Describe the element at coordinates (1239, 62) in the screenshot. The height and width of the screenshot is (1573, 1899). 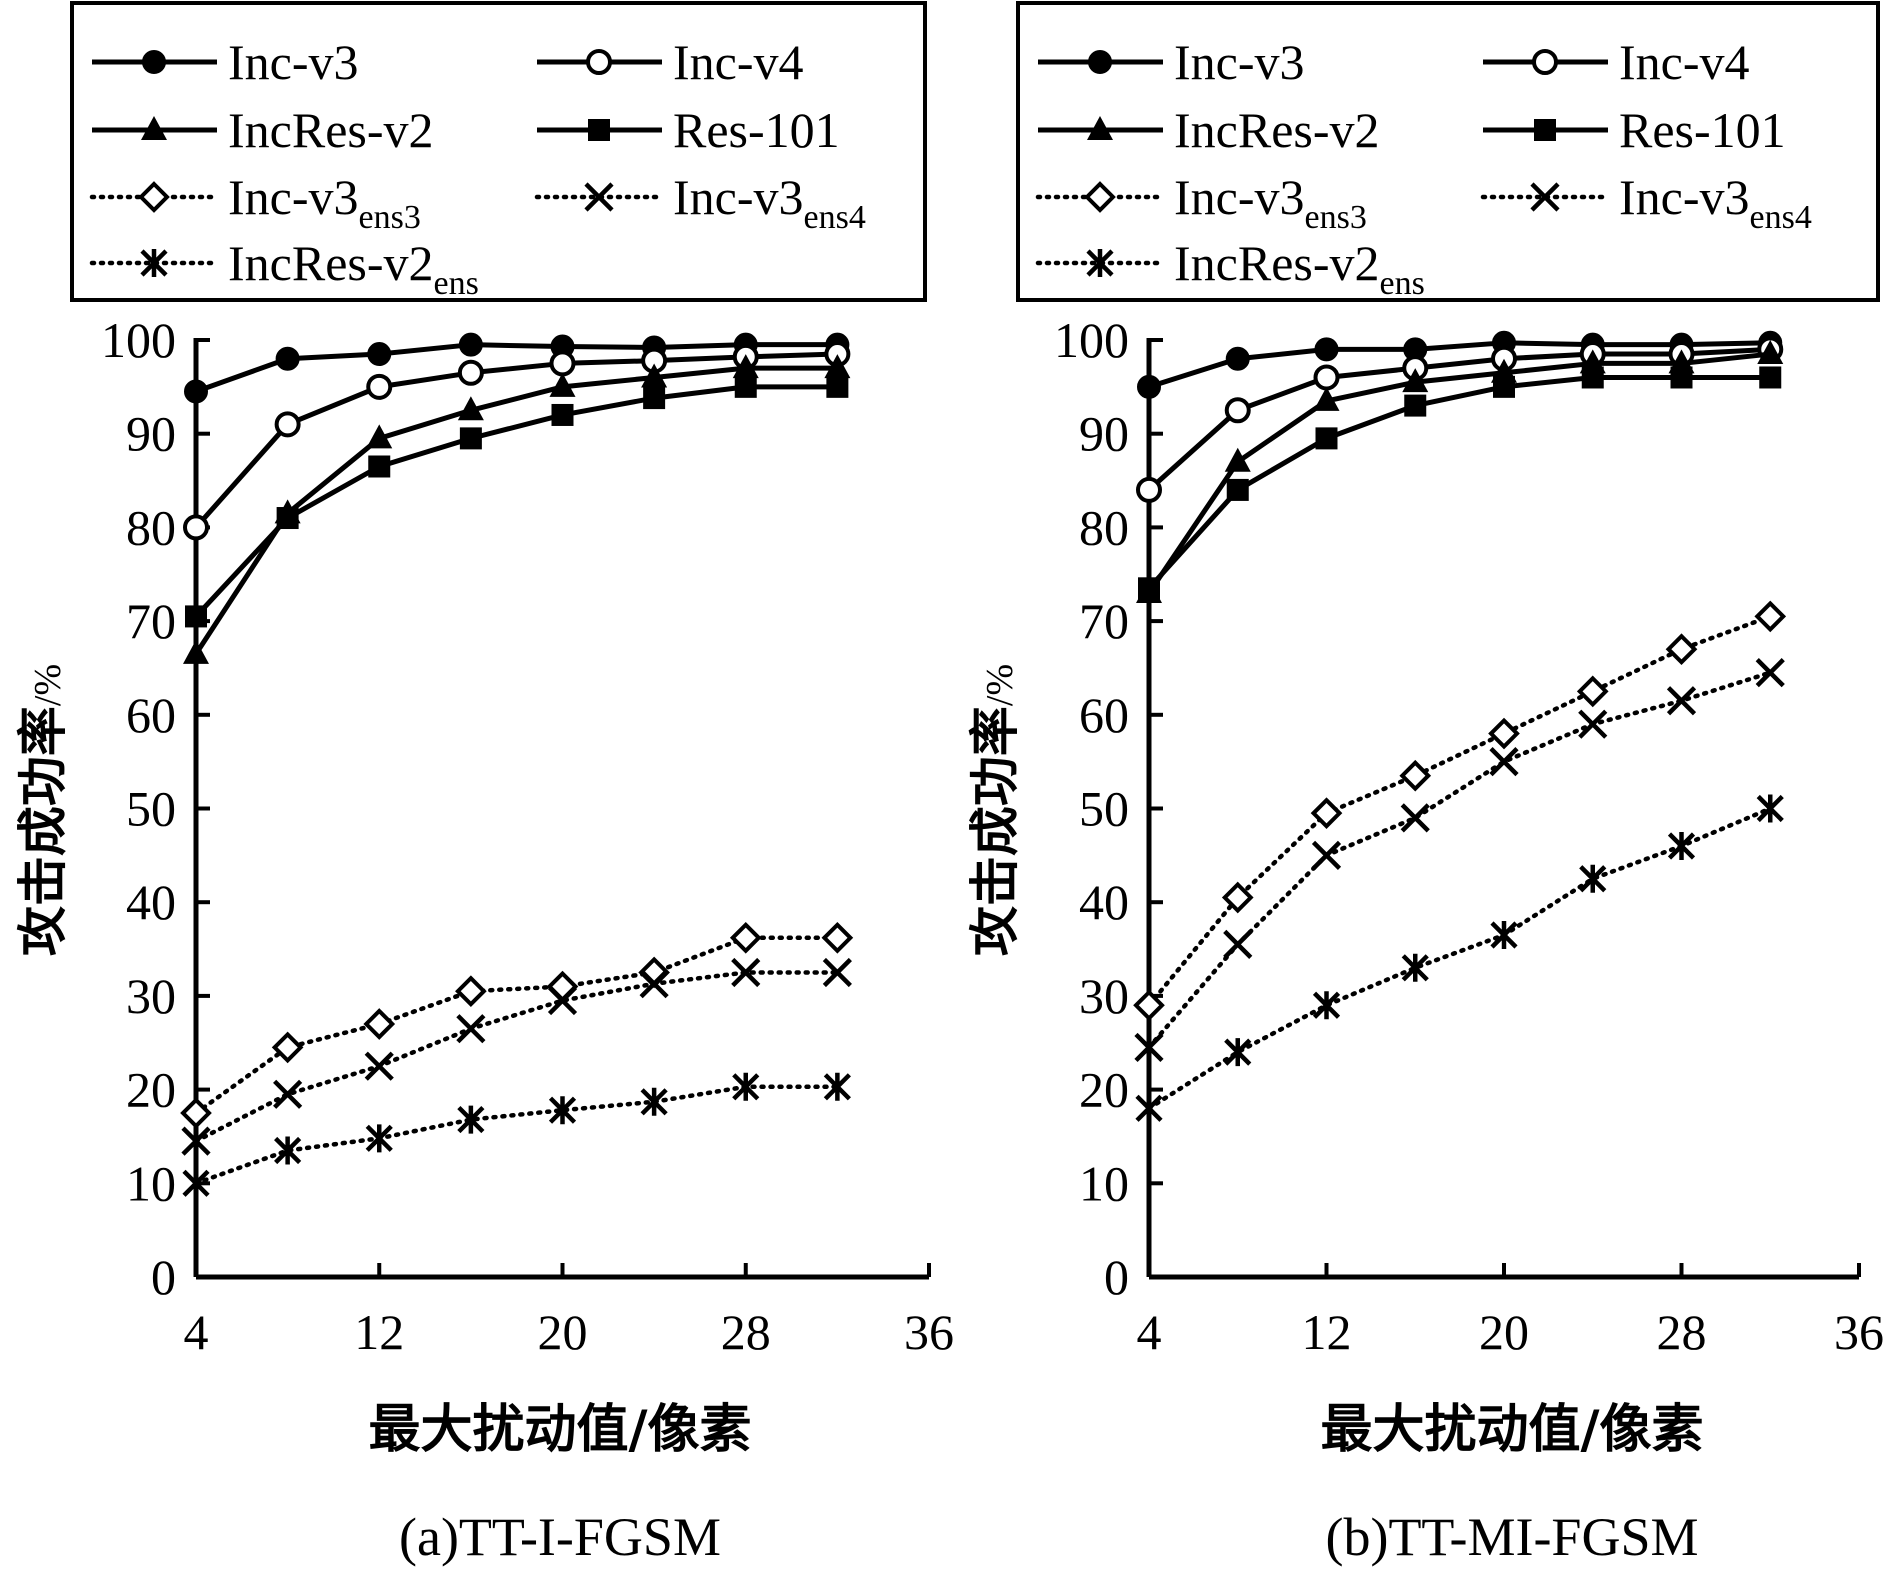
I see `legend-label: Inc-v3` at that location.